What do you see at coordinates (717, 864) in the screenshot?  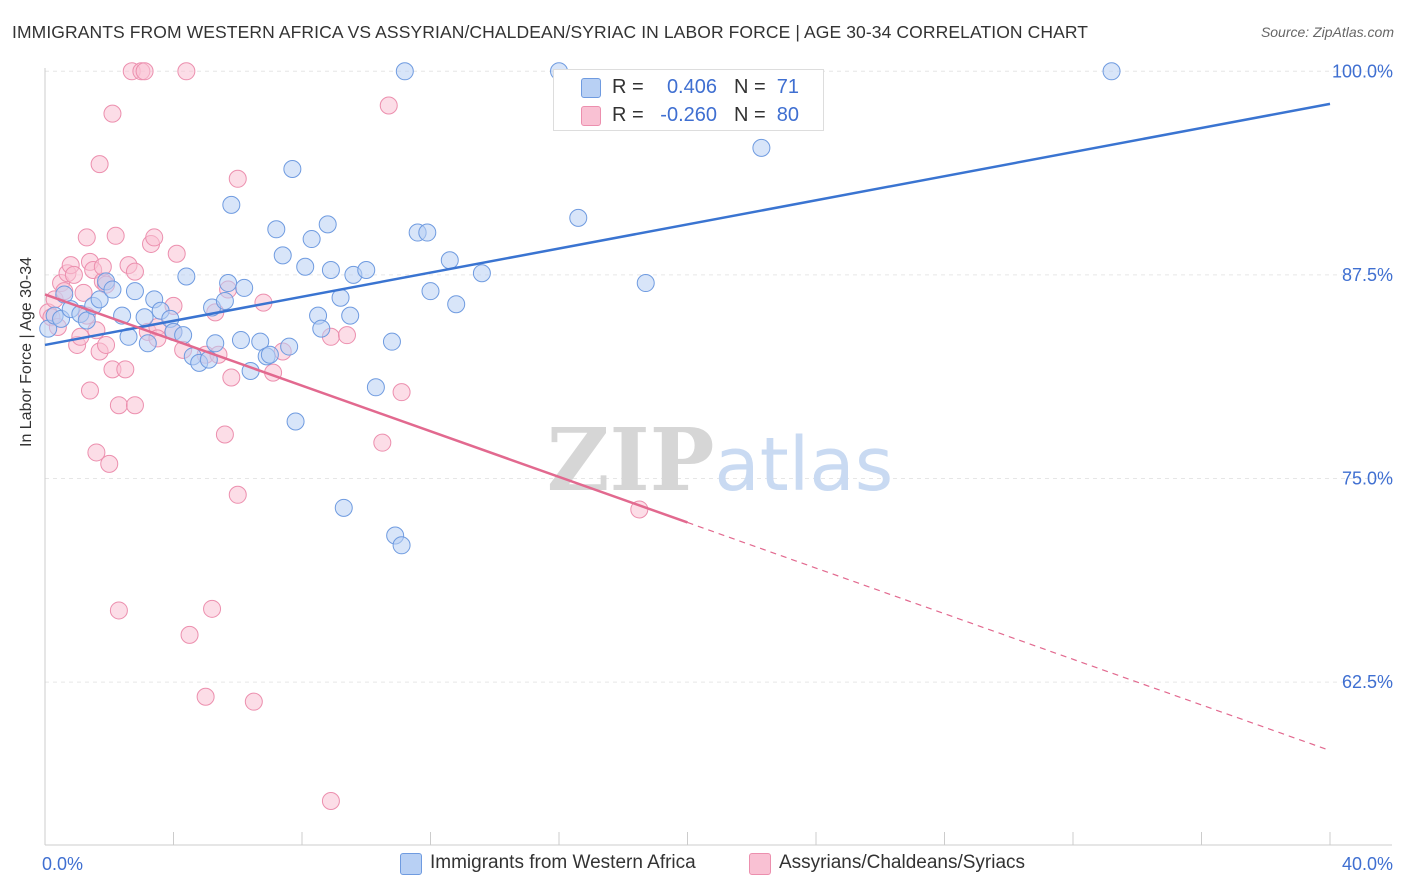 I see `x-tick-labels: 0.0% 40.0%` at bounding box center [717, 864].